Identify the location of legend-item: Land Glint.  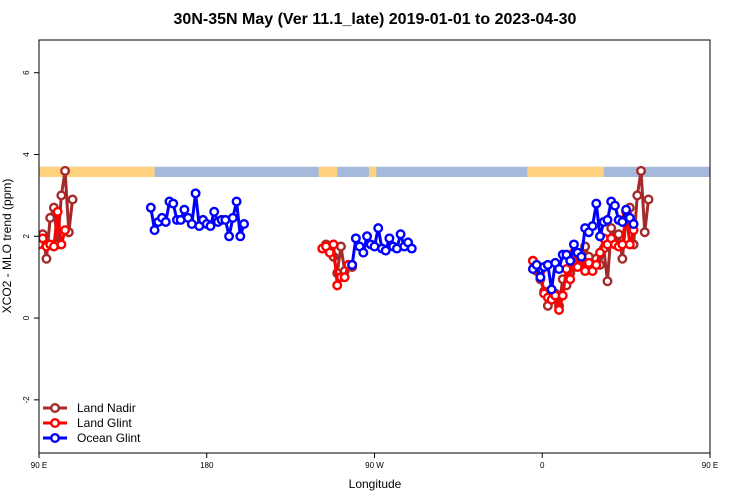
(87, 423).